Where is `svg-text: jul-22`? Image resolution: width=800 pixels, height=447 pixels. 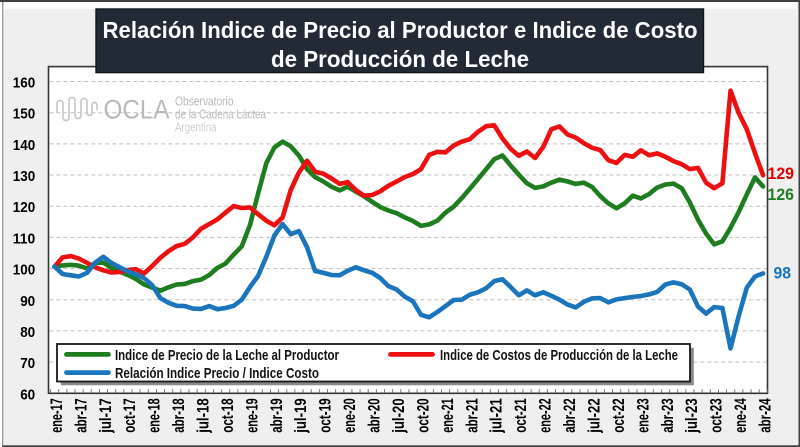
svg-text: jul-22 is located at coordinates (594, 415).